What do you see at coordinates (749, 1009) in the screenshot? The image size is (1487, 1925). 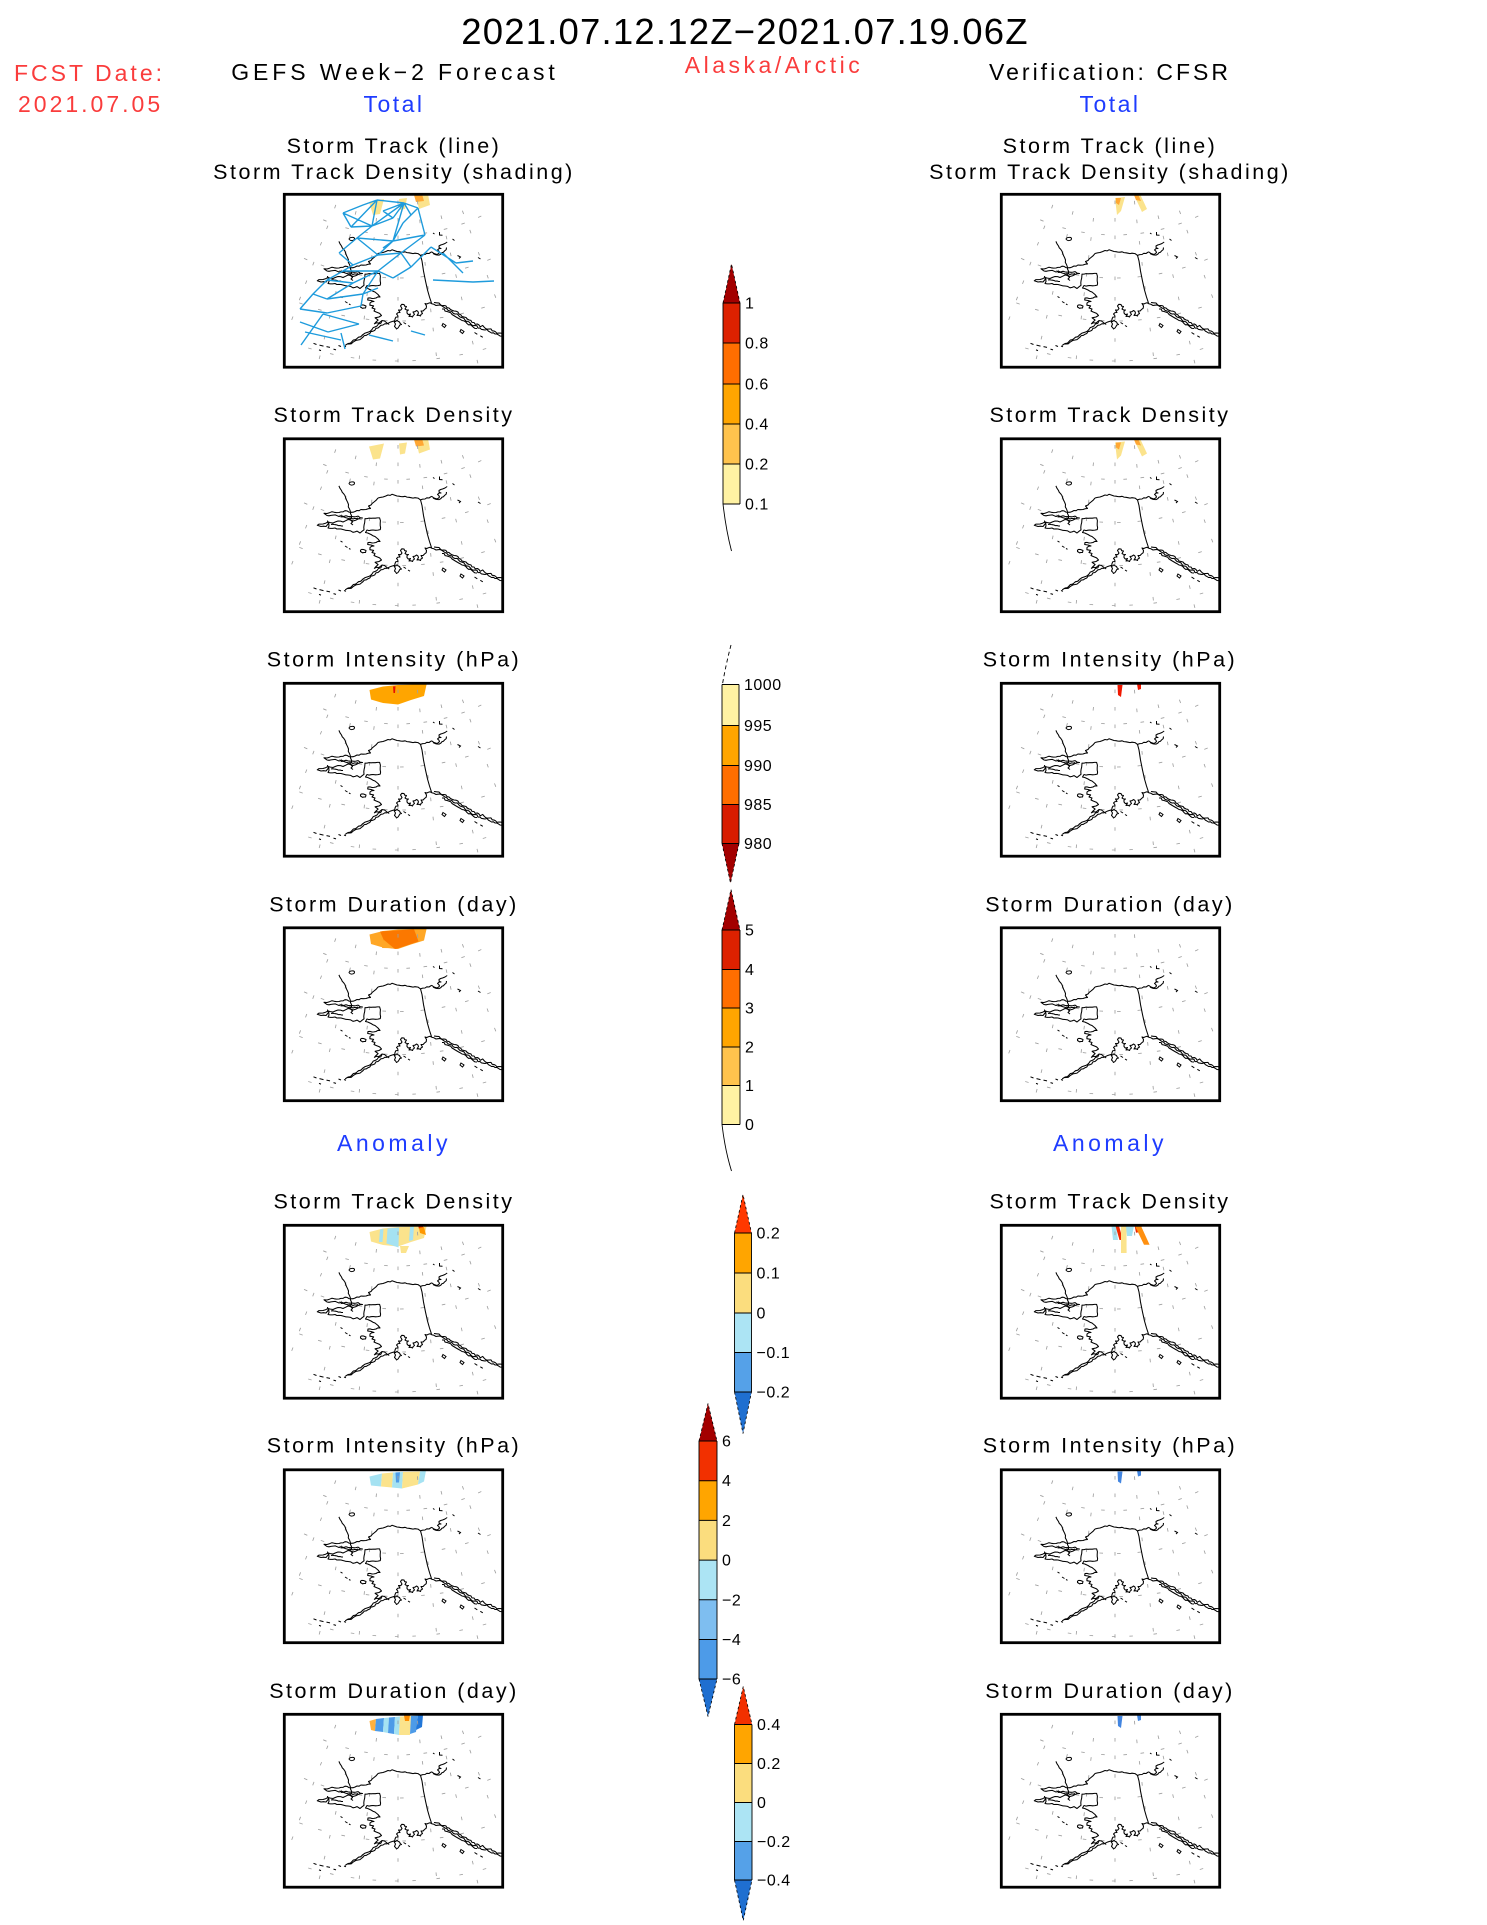 I see `svg-text: 3` at bounding box center [749, 1009].